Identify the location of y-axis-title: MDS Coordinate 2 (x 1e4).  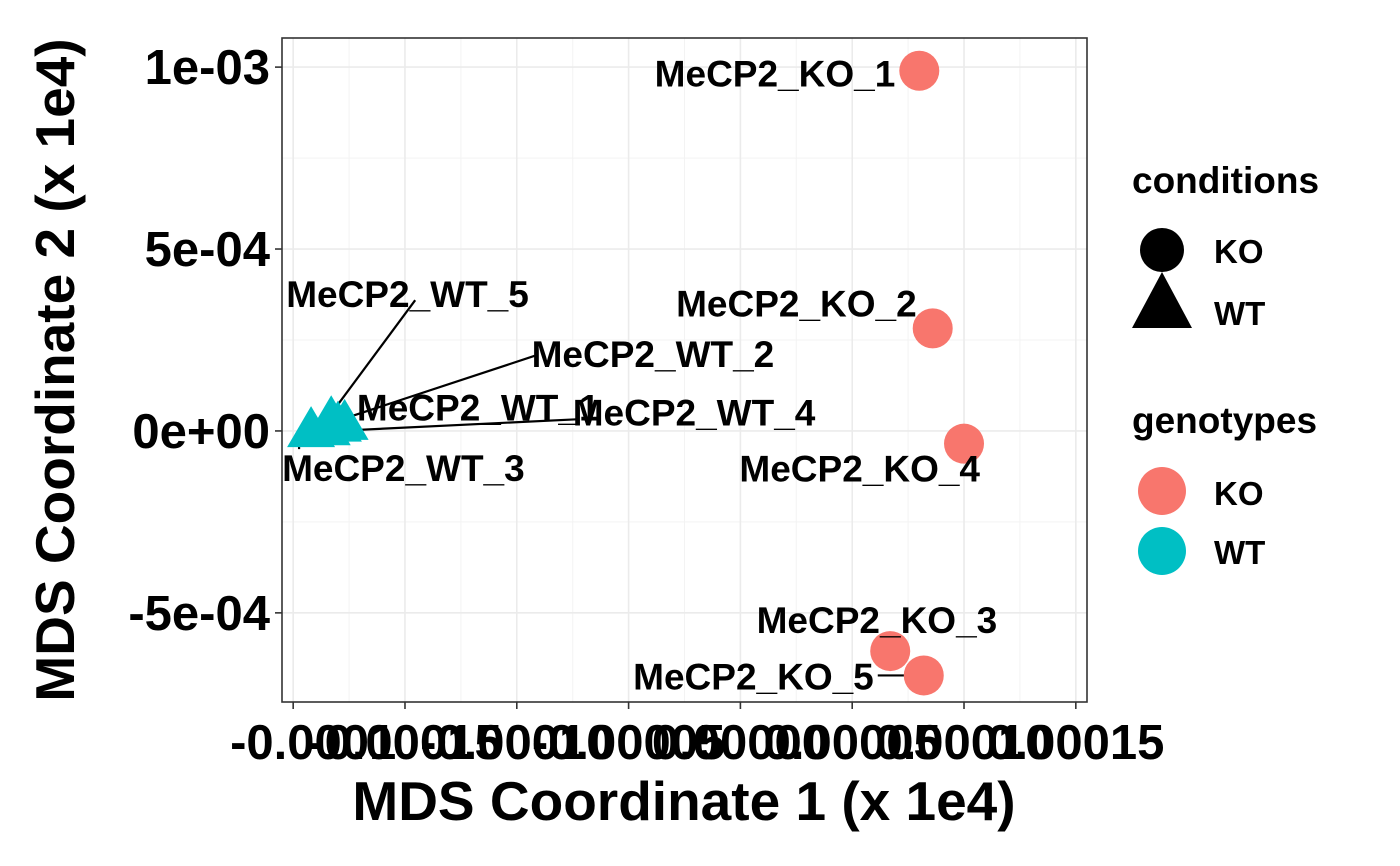
(55, 369).